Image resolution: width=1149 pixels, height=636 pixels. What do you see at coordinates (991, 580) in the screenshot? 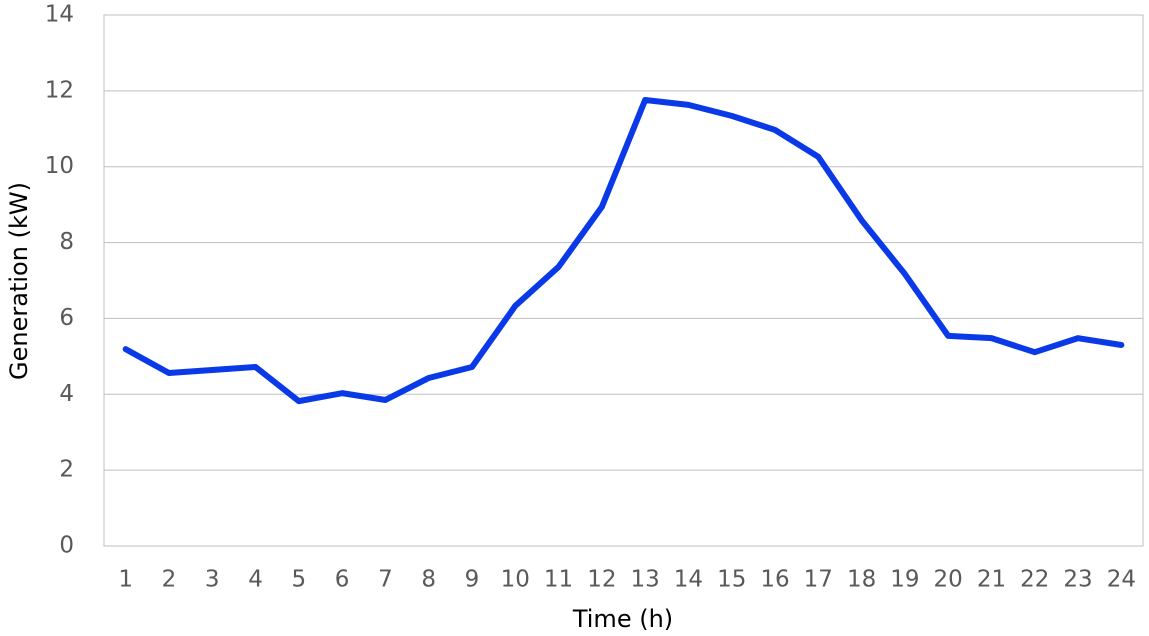
I see `x-tick-label: 21` at bounding box center [991, 580].